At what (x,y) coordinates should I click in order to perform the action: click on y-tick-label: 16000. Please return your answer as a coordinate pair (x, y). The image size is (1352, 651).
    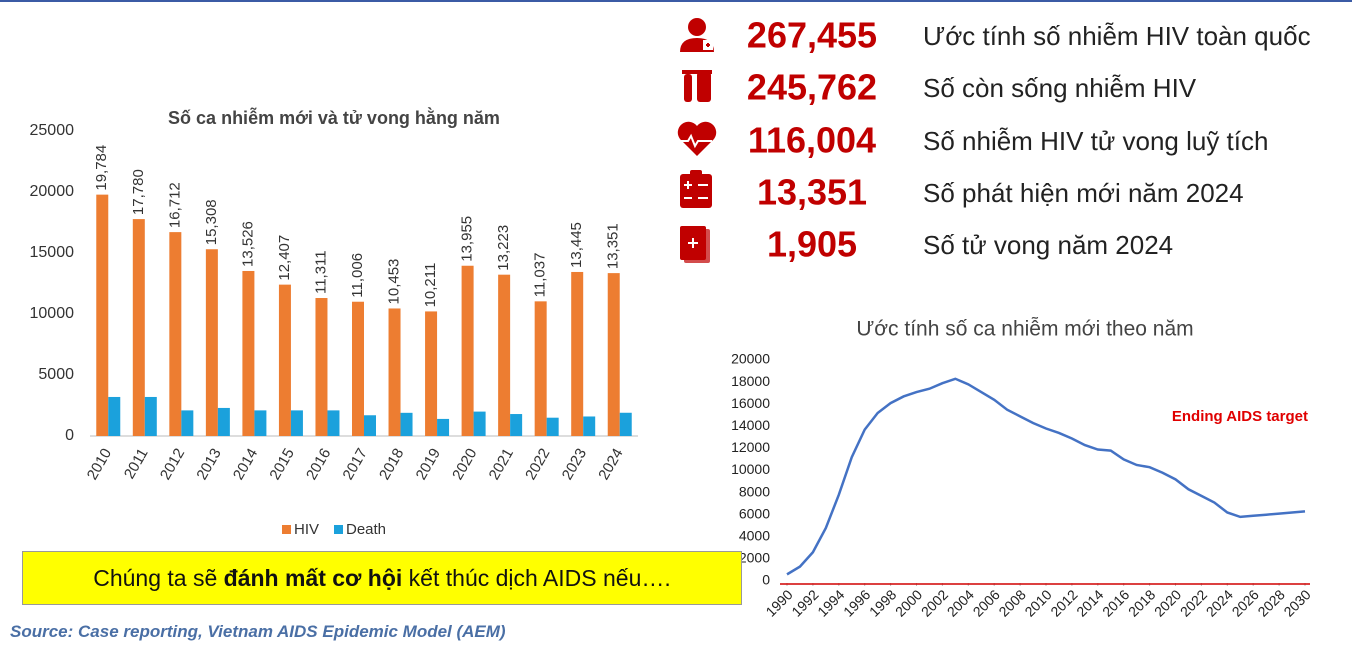
    Looking at the image, I should click on (750, 403).